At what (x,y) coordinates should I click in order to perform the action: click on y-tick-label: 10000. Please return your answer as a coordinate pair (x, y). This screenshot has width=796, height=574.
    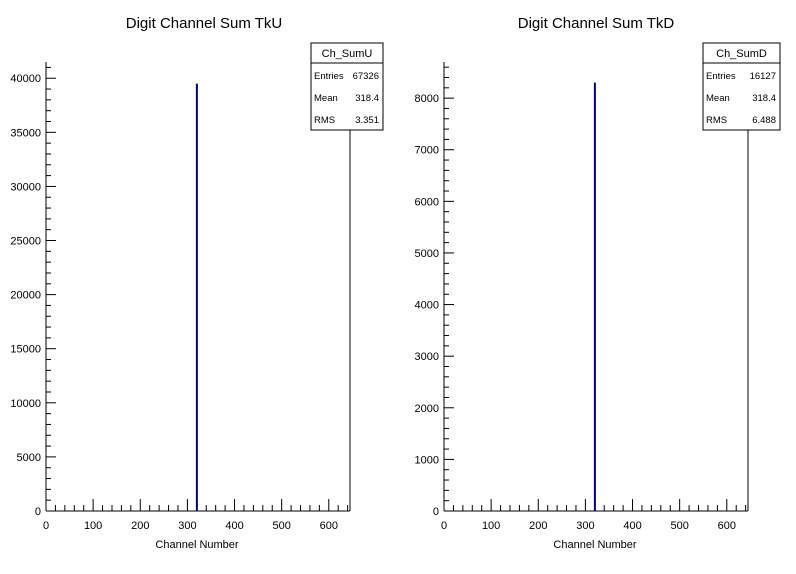
    Looking at the image, I should click on (25, 404).